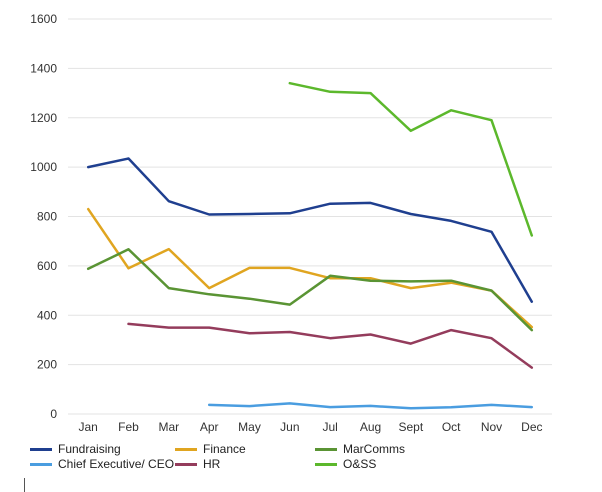  I want to click on legend-item: MarComms, so click(360, 449).